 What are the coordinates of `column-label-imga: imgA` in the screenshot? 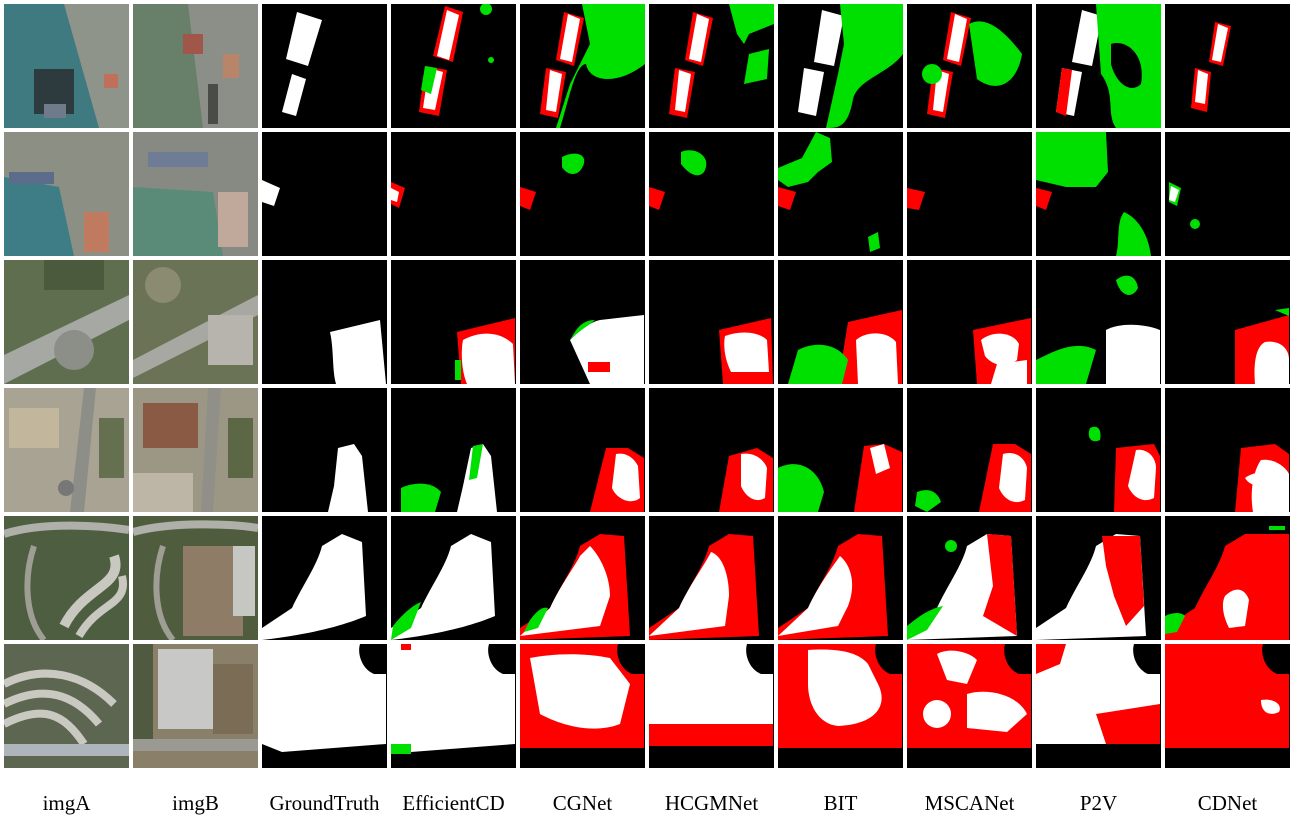 It's located at (66, 803).